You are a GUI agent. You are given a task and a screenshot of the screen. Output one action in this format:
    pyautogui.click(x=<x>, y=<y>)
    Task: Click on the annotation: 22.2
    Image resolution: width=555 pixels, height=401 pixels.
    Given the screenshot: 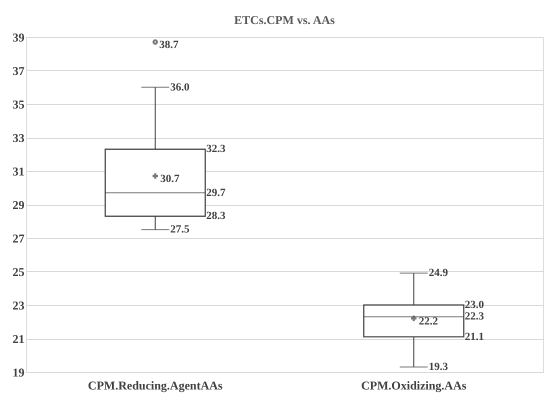 What is the action you would take?
    pyautogui.click(x=428, y=321)
    